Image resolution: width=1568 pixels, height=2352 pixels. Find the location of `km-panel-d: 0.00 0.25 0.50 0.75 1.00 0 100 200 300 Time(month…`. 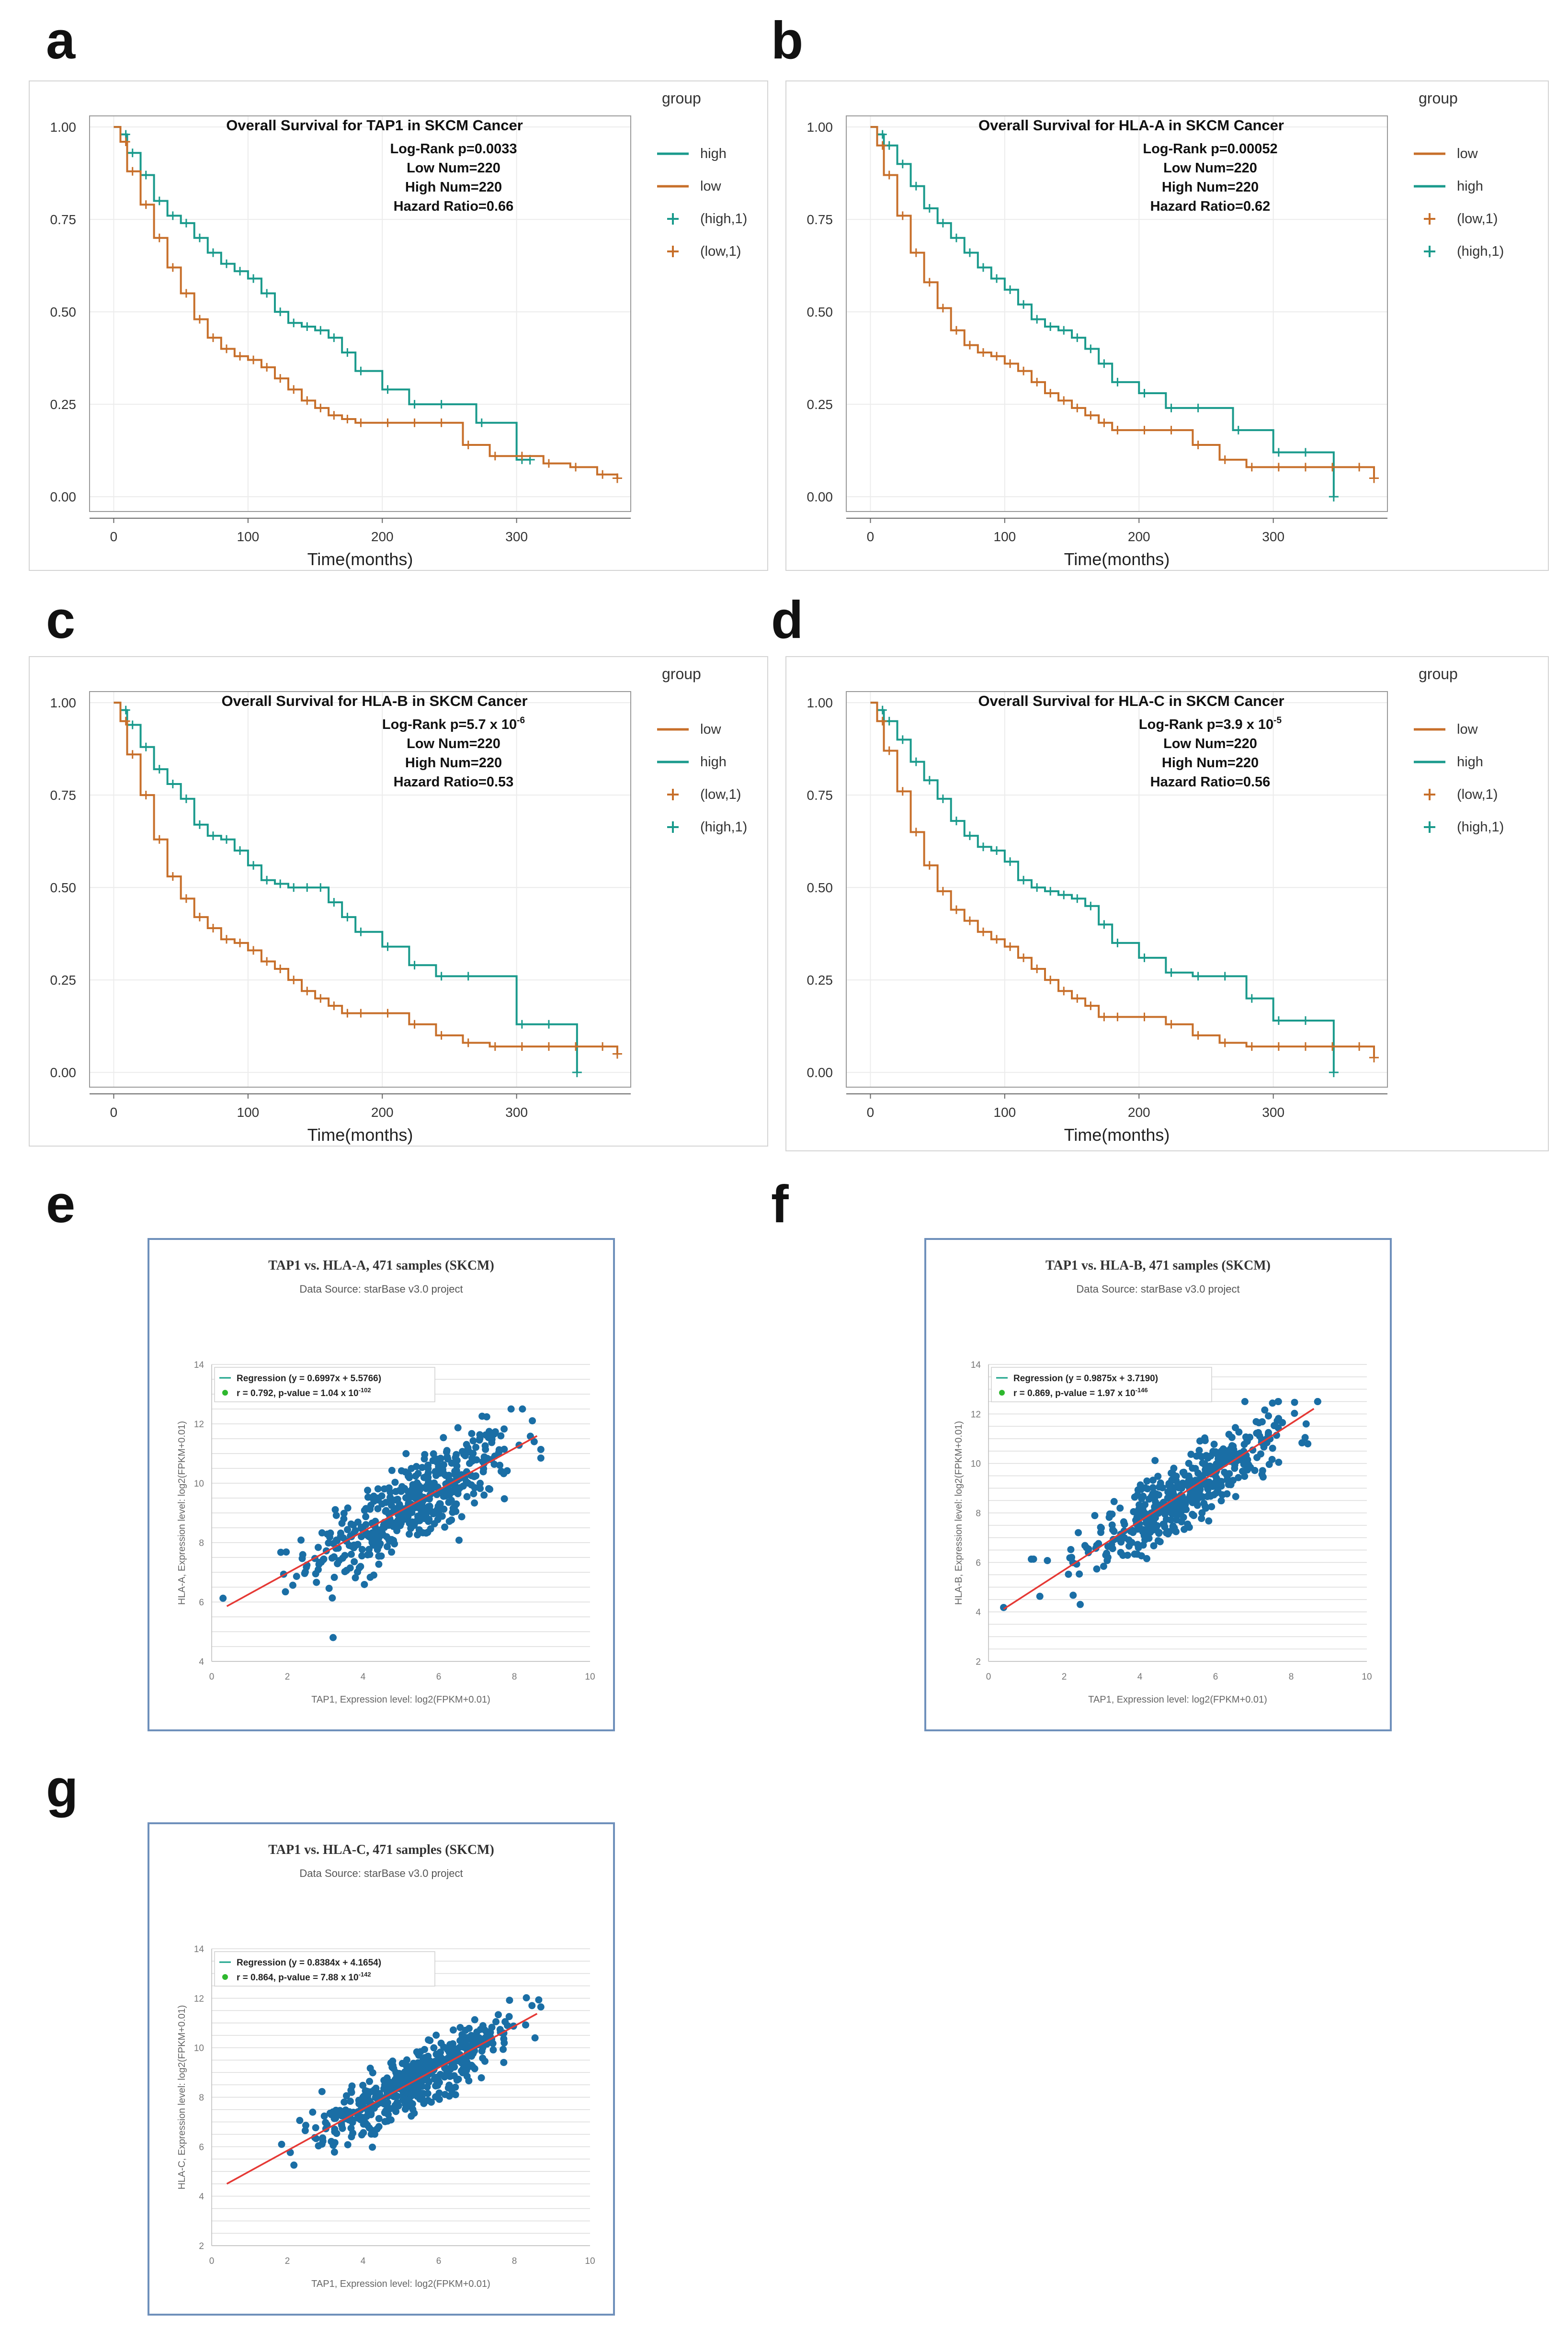

km-panel-d: 0.00 0.25 0.50 0.75 1.00 0 100 200 300 Time(month… is located at coordinates (1157, 904).